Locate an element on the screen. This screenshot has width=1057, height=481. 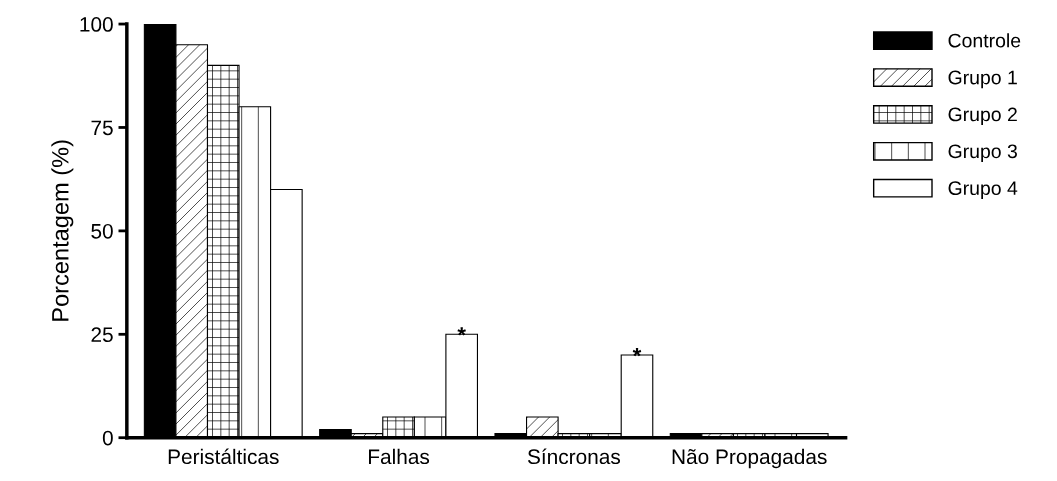
x-tick-label: Síncronas is located at coordinates (574, 456).